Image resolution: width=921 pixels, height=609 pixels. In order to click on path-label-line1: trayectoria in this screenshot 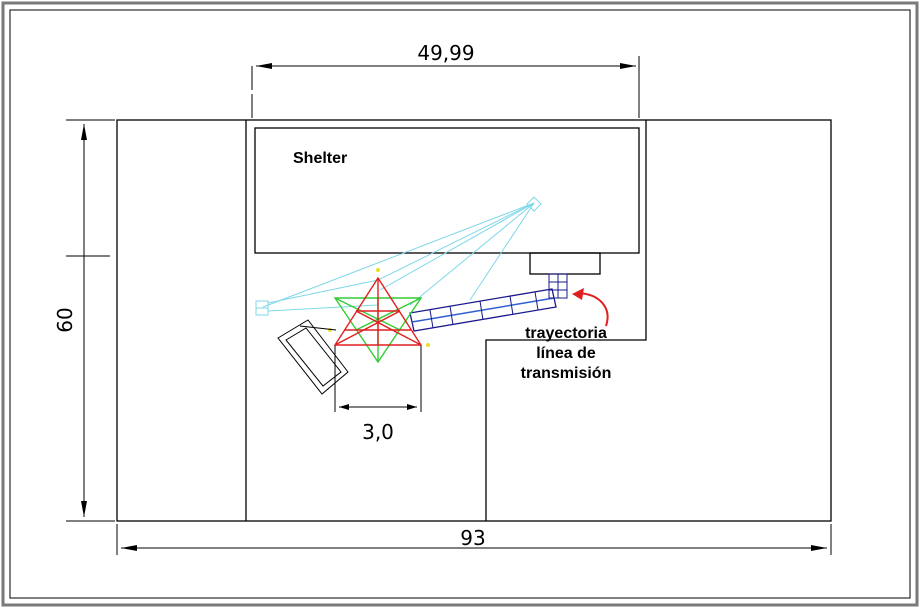, I will do `click(566, 333)`.